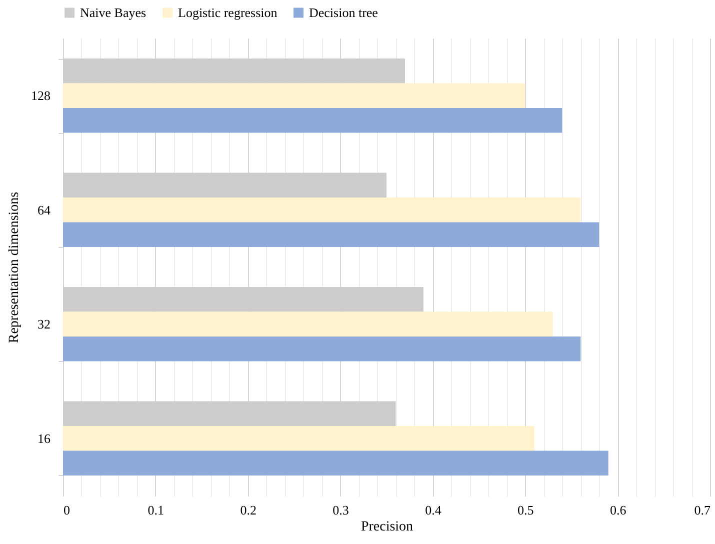 This screenshot has width=715, height=544. Describe the element at coordinates (40, 96) in the screenshot. I see `y-tick-label: 128` at that location.